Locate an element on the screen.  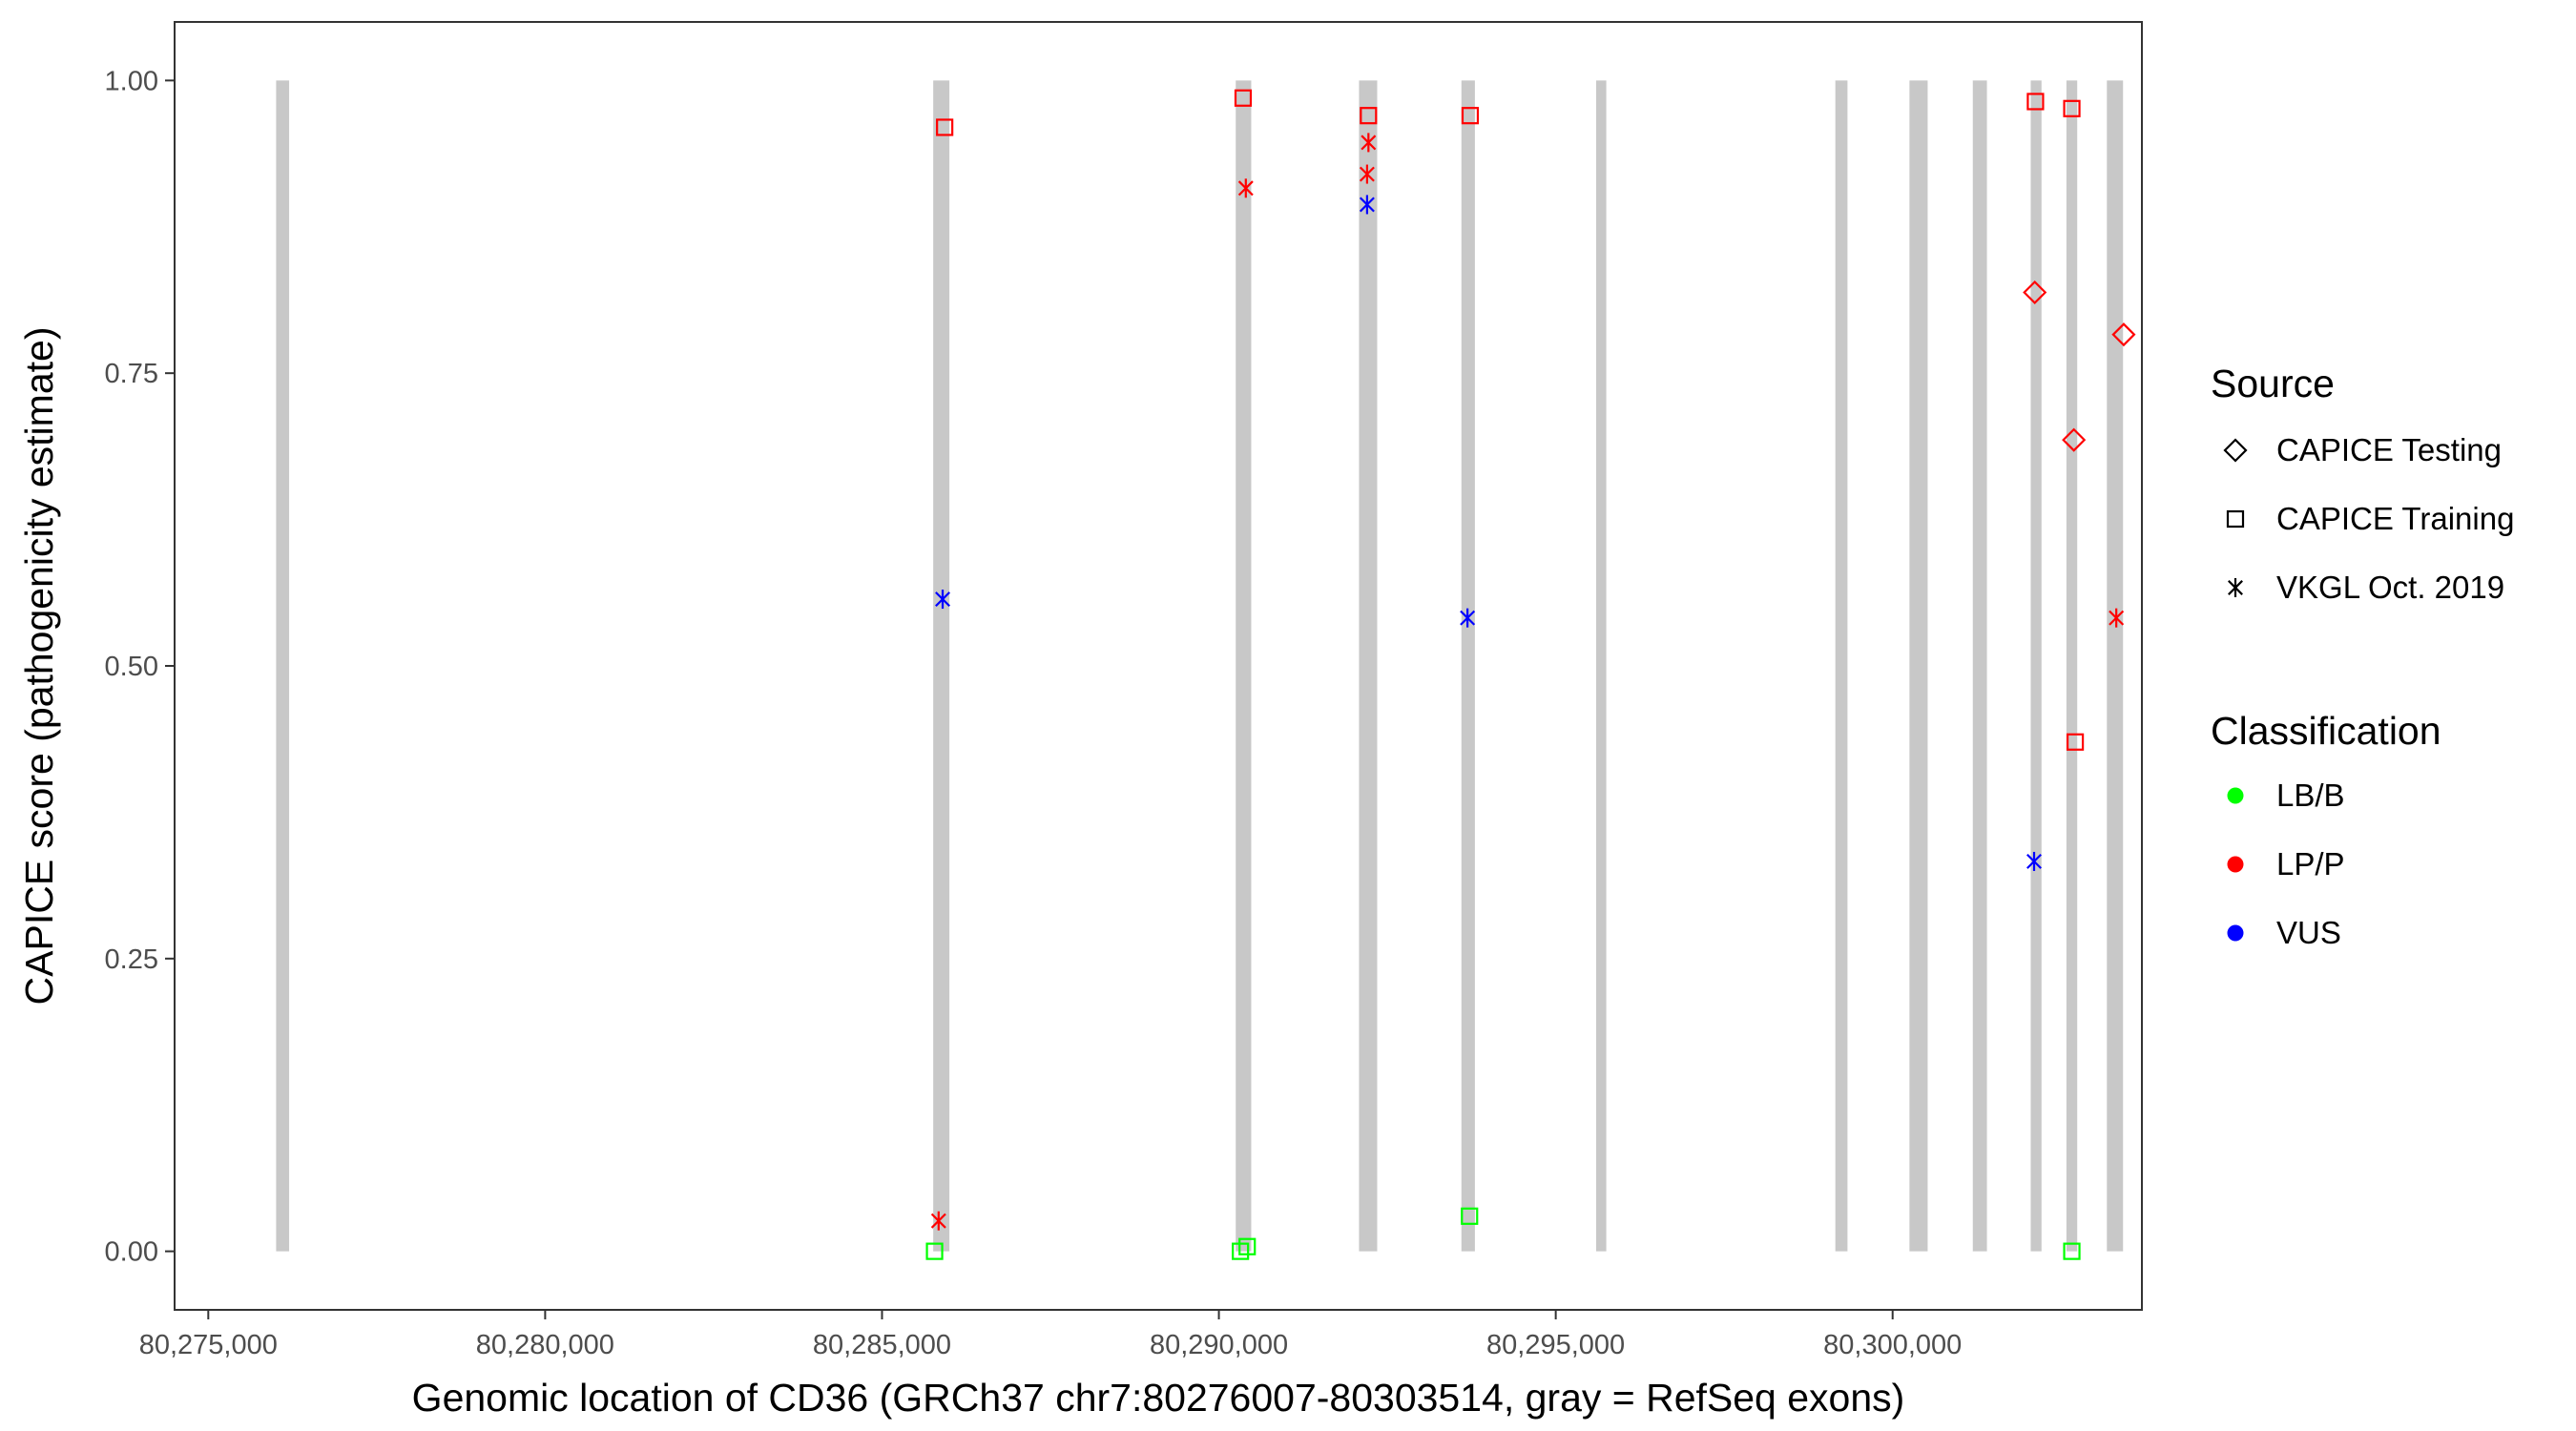
y-tick-label-1: 0.25 is located at coordinates (131, 959).